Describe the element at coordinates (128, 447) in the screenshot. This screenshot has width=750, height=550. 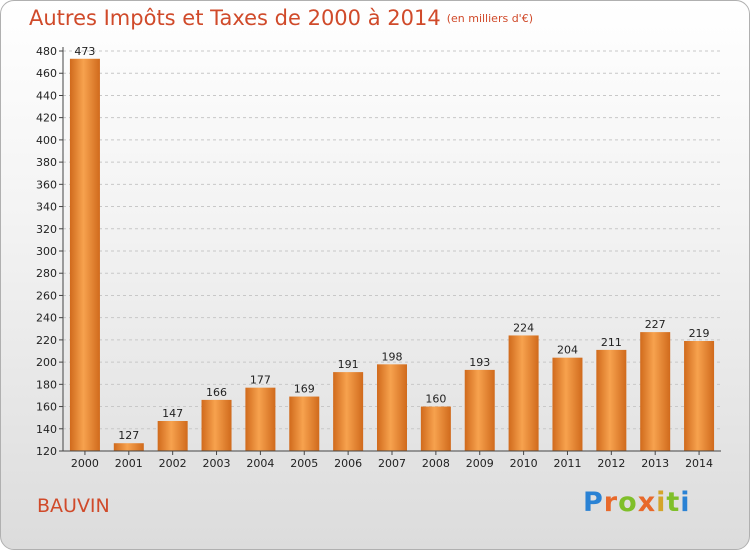
I see `bar-2001` at that location.